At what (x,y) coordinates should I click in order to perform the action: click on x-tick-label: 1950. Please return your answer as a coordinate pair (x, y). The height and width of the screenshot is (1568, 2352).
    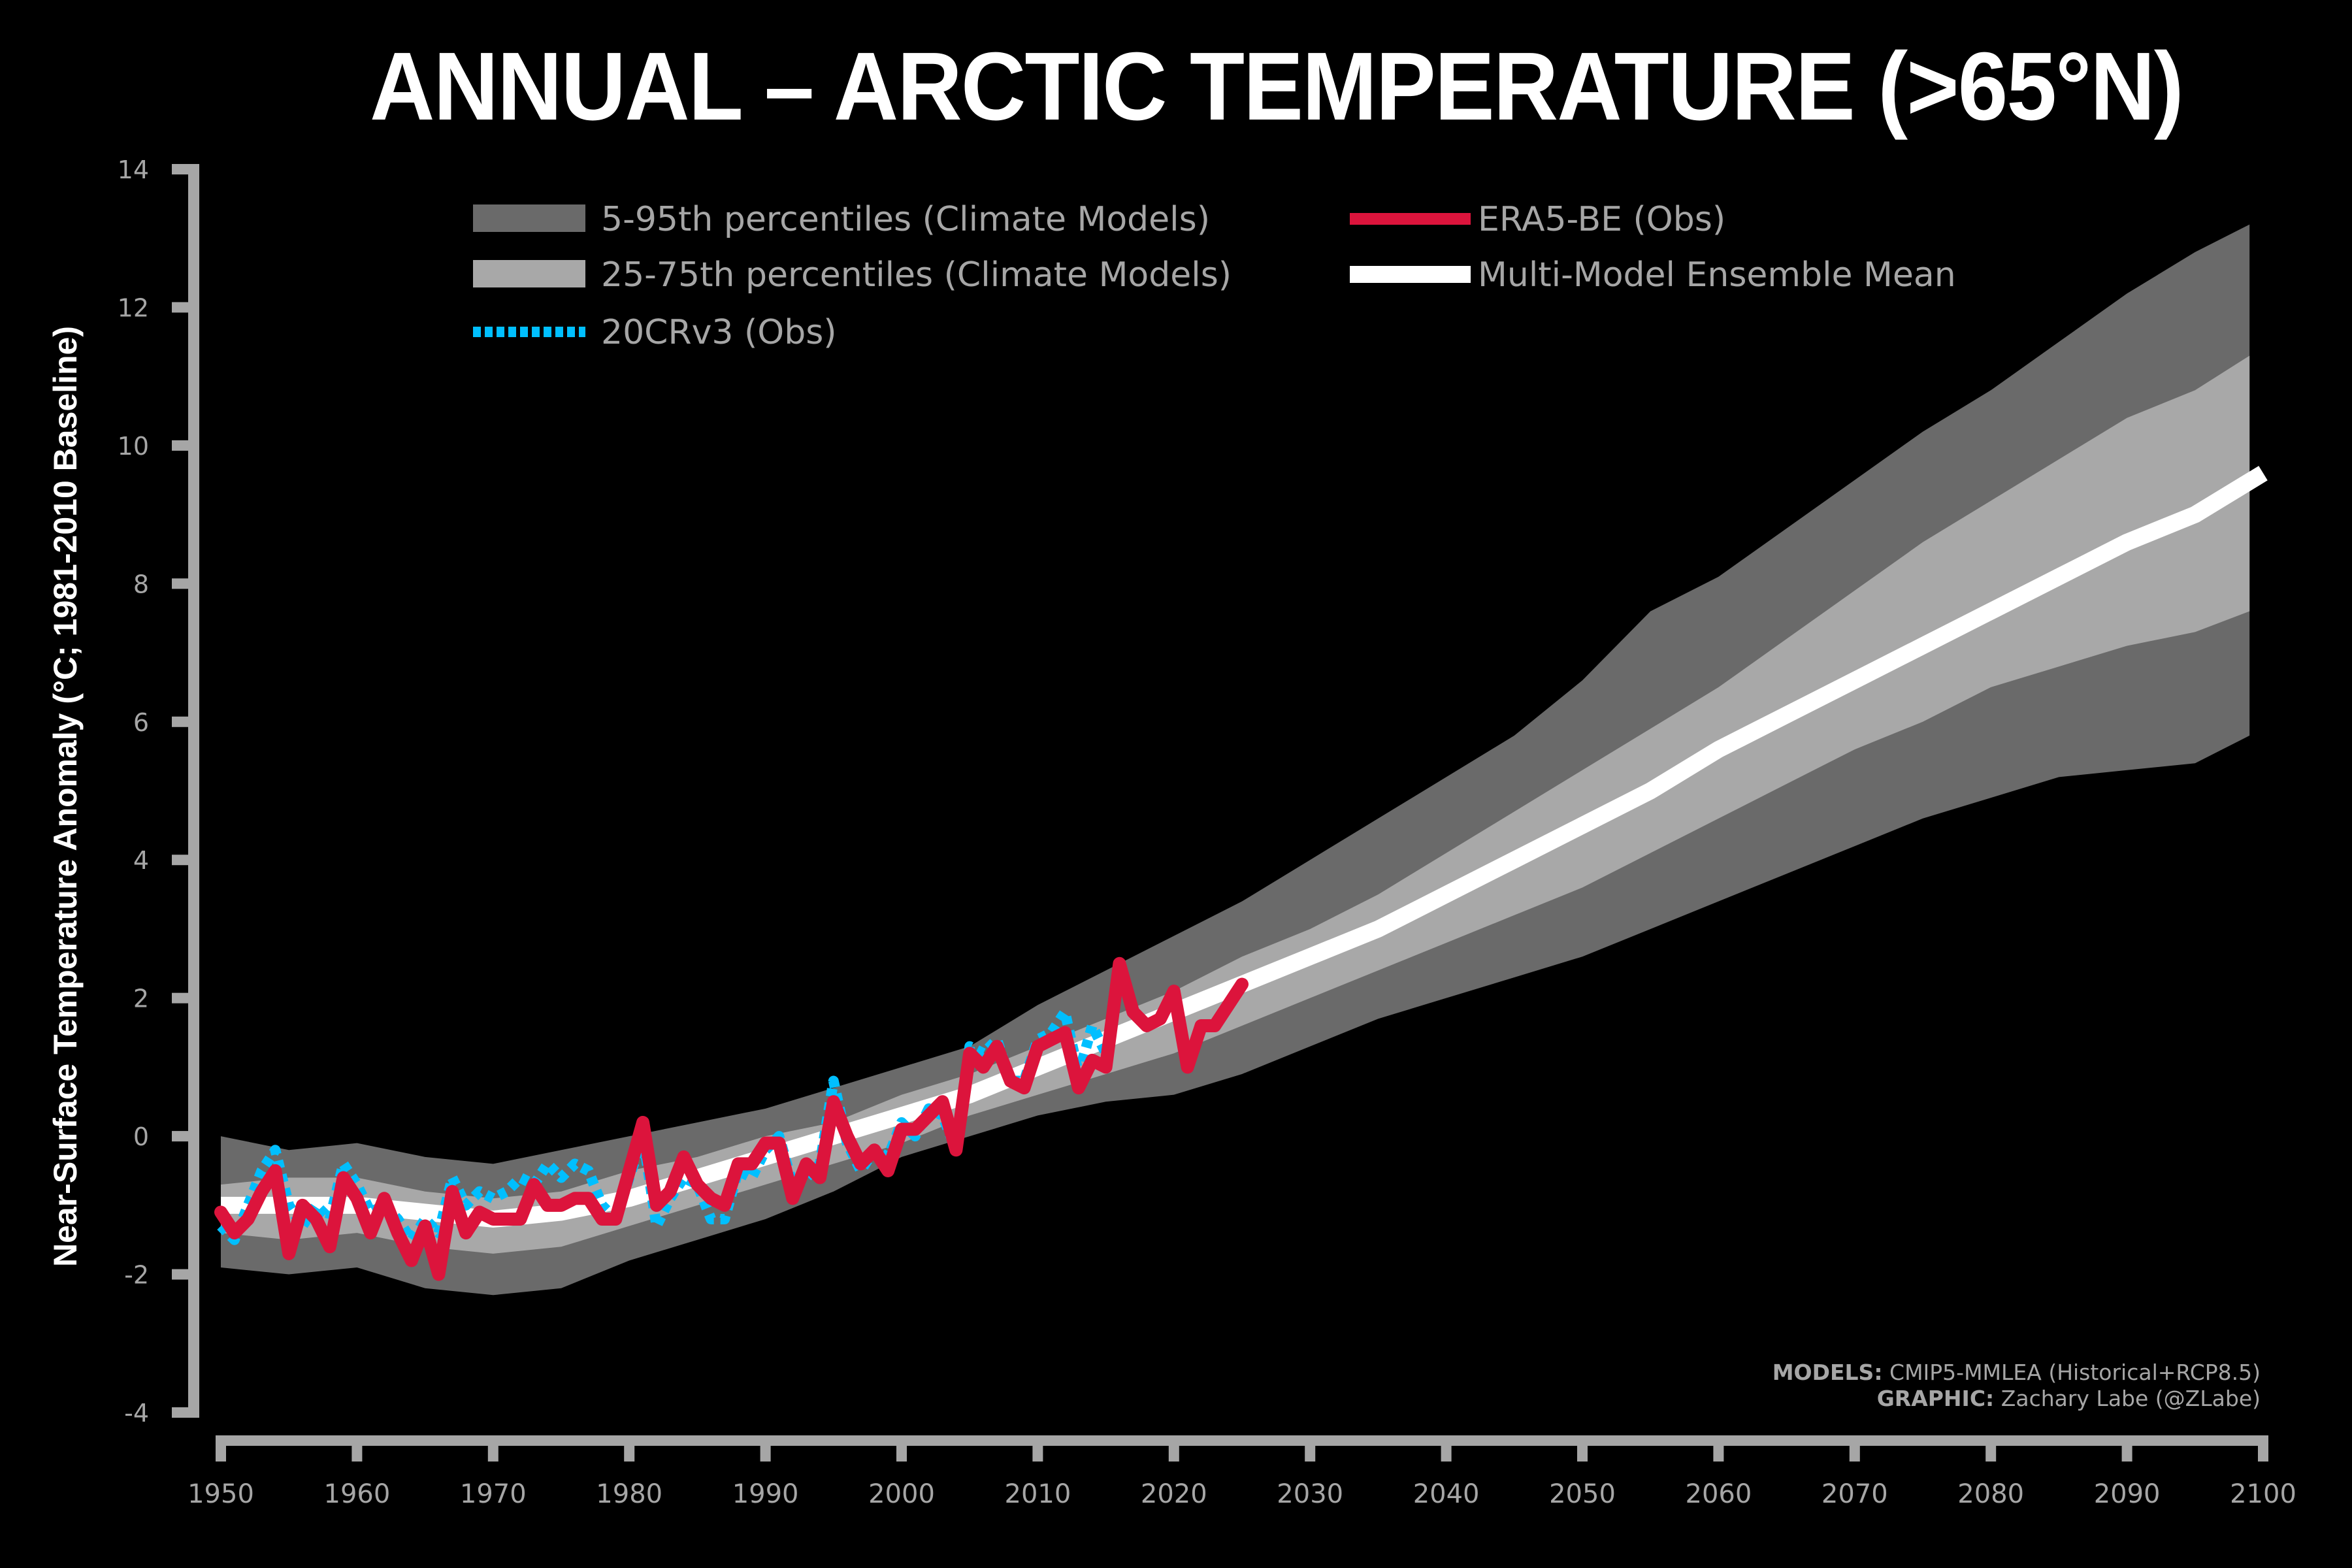
    Looking at the image, I should click on (221, 1494).